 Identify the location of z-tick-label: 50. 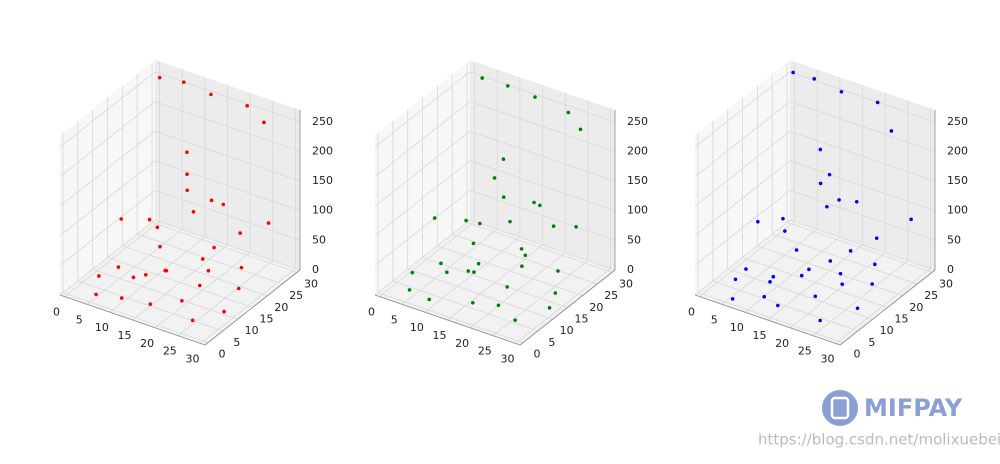
(634, 239).